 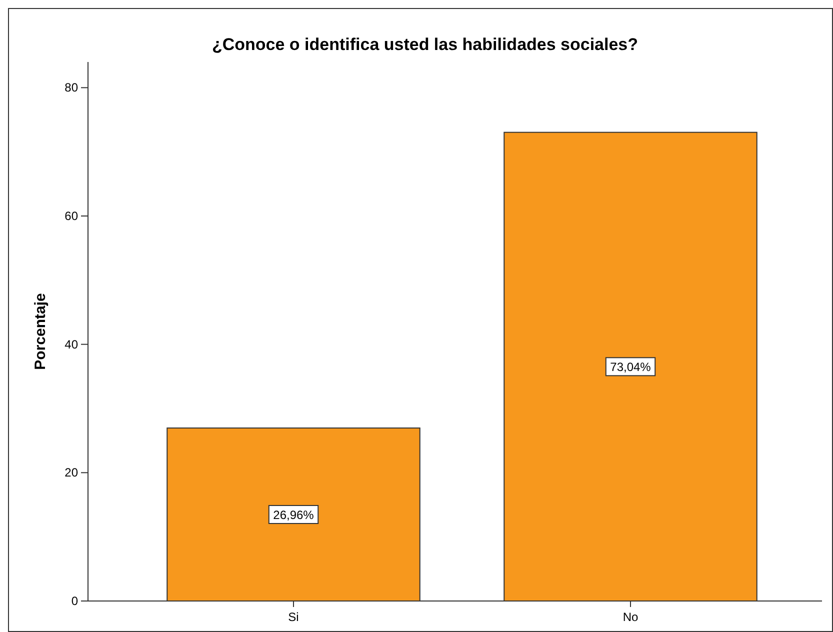 What do you see at coordinates (40, 331) in the screenshot?
I see `y-axis-title: Porcentaje` at bounding box center [40, 331].